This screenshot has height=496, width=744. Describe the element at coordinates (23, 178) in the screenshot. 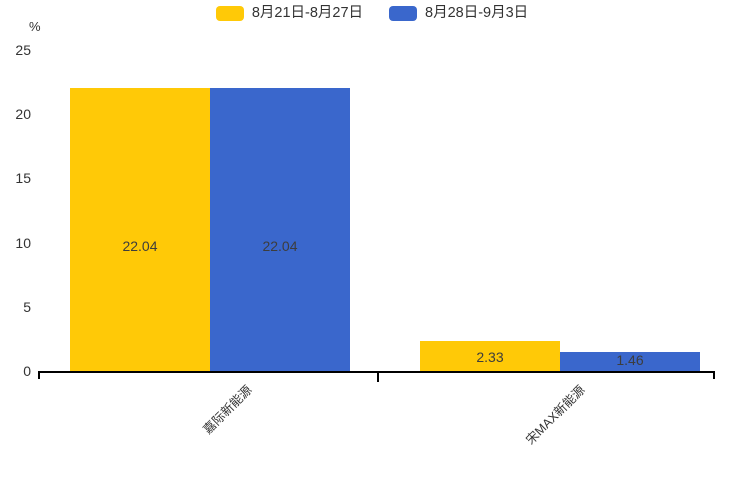

I see `y-tick-15: 15` at that location.